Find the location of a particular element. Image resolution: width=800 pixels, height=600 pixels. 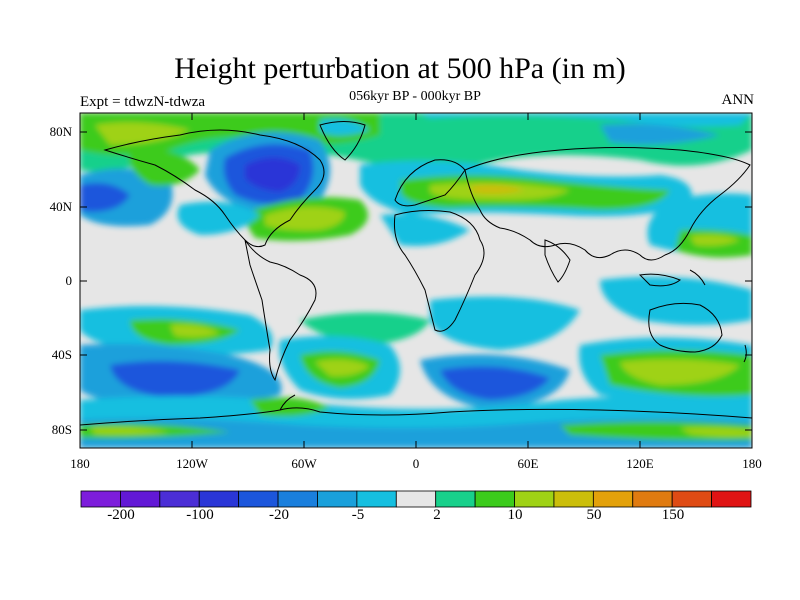

colorbar-label: 150 is located at coordinates (673, 515).